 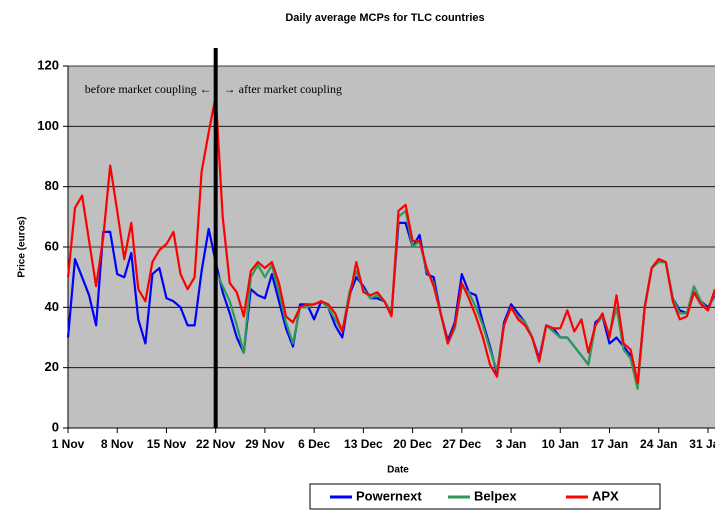 I want to click on x-tick-label: 3 Jan, so click(x=511, y=444).